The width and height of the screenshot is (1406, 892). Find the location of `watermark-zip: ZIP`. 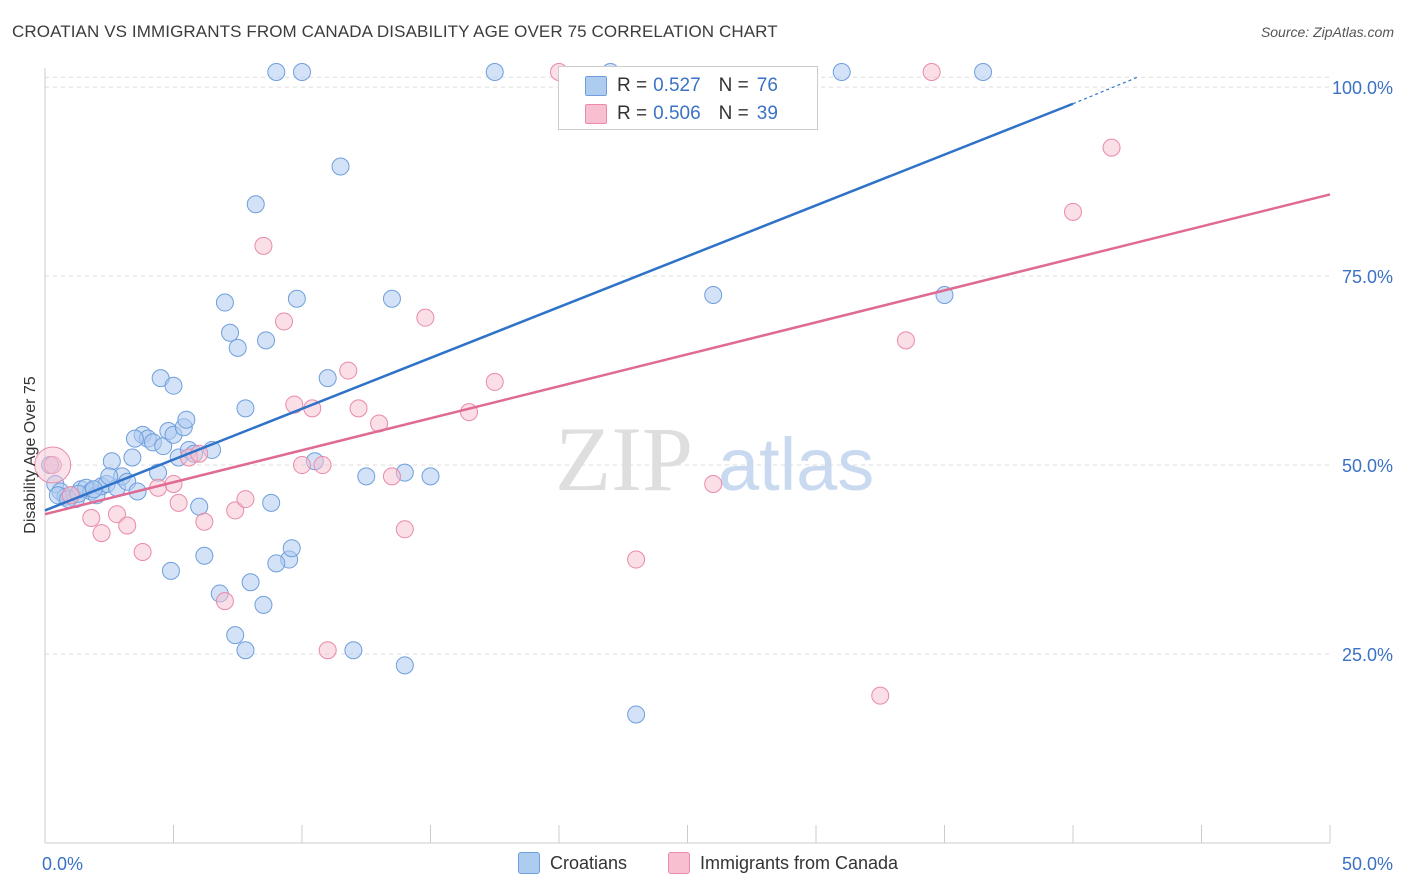

watermark-zip: ZIP is located at coordinates (624, 459).